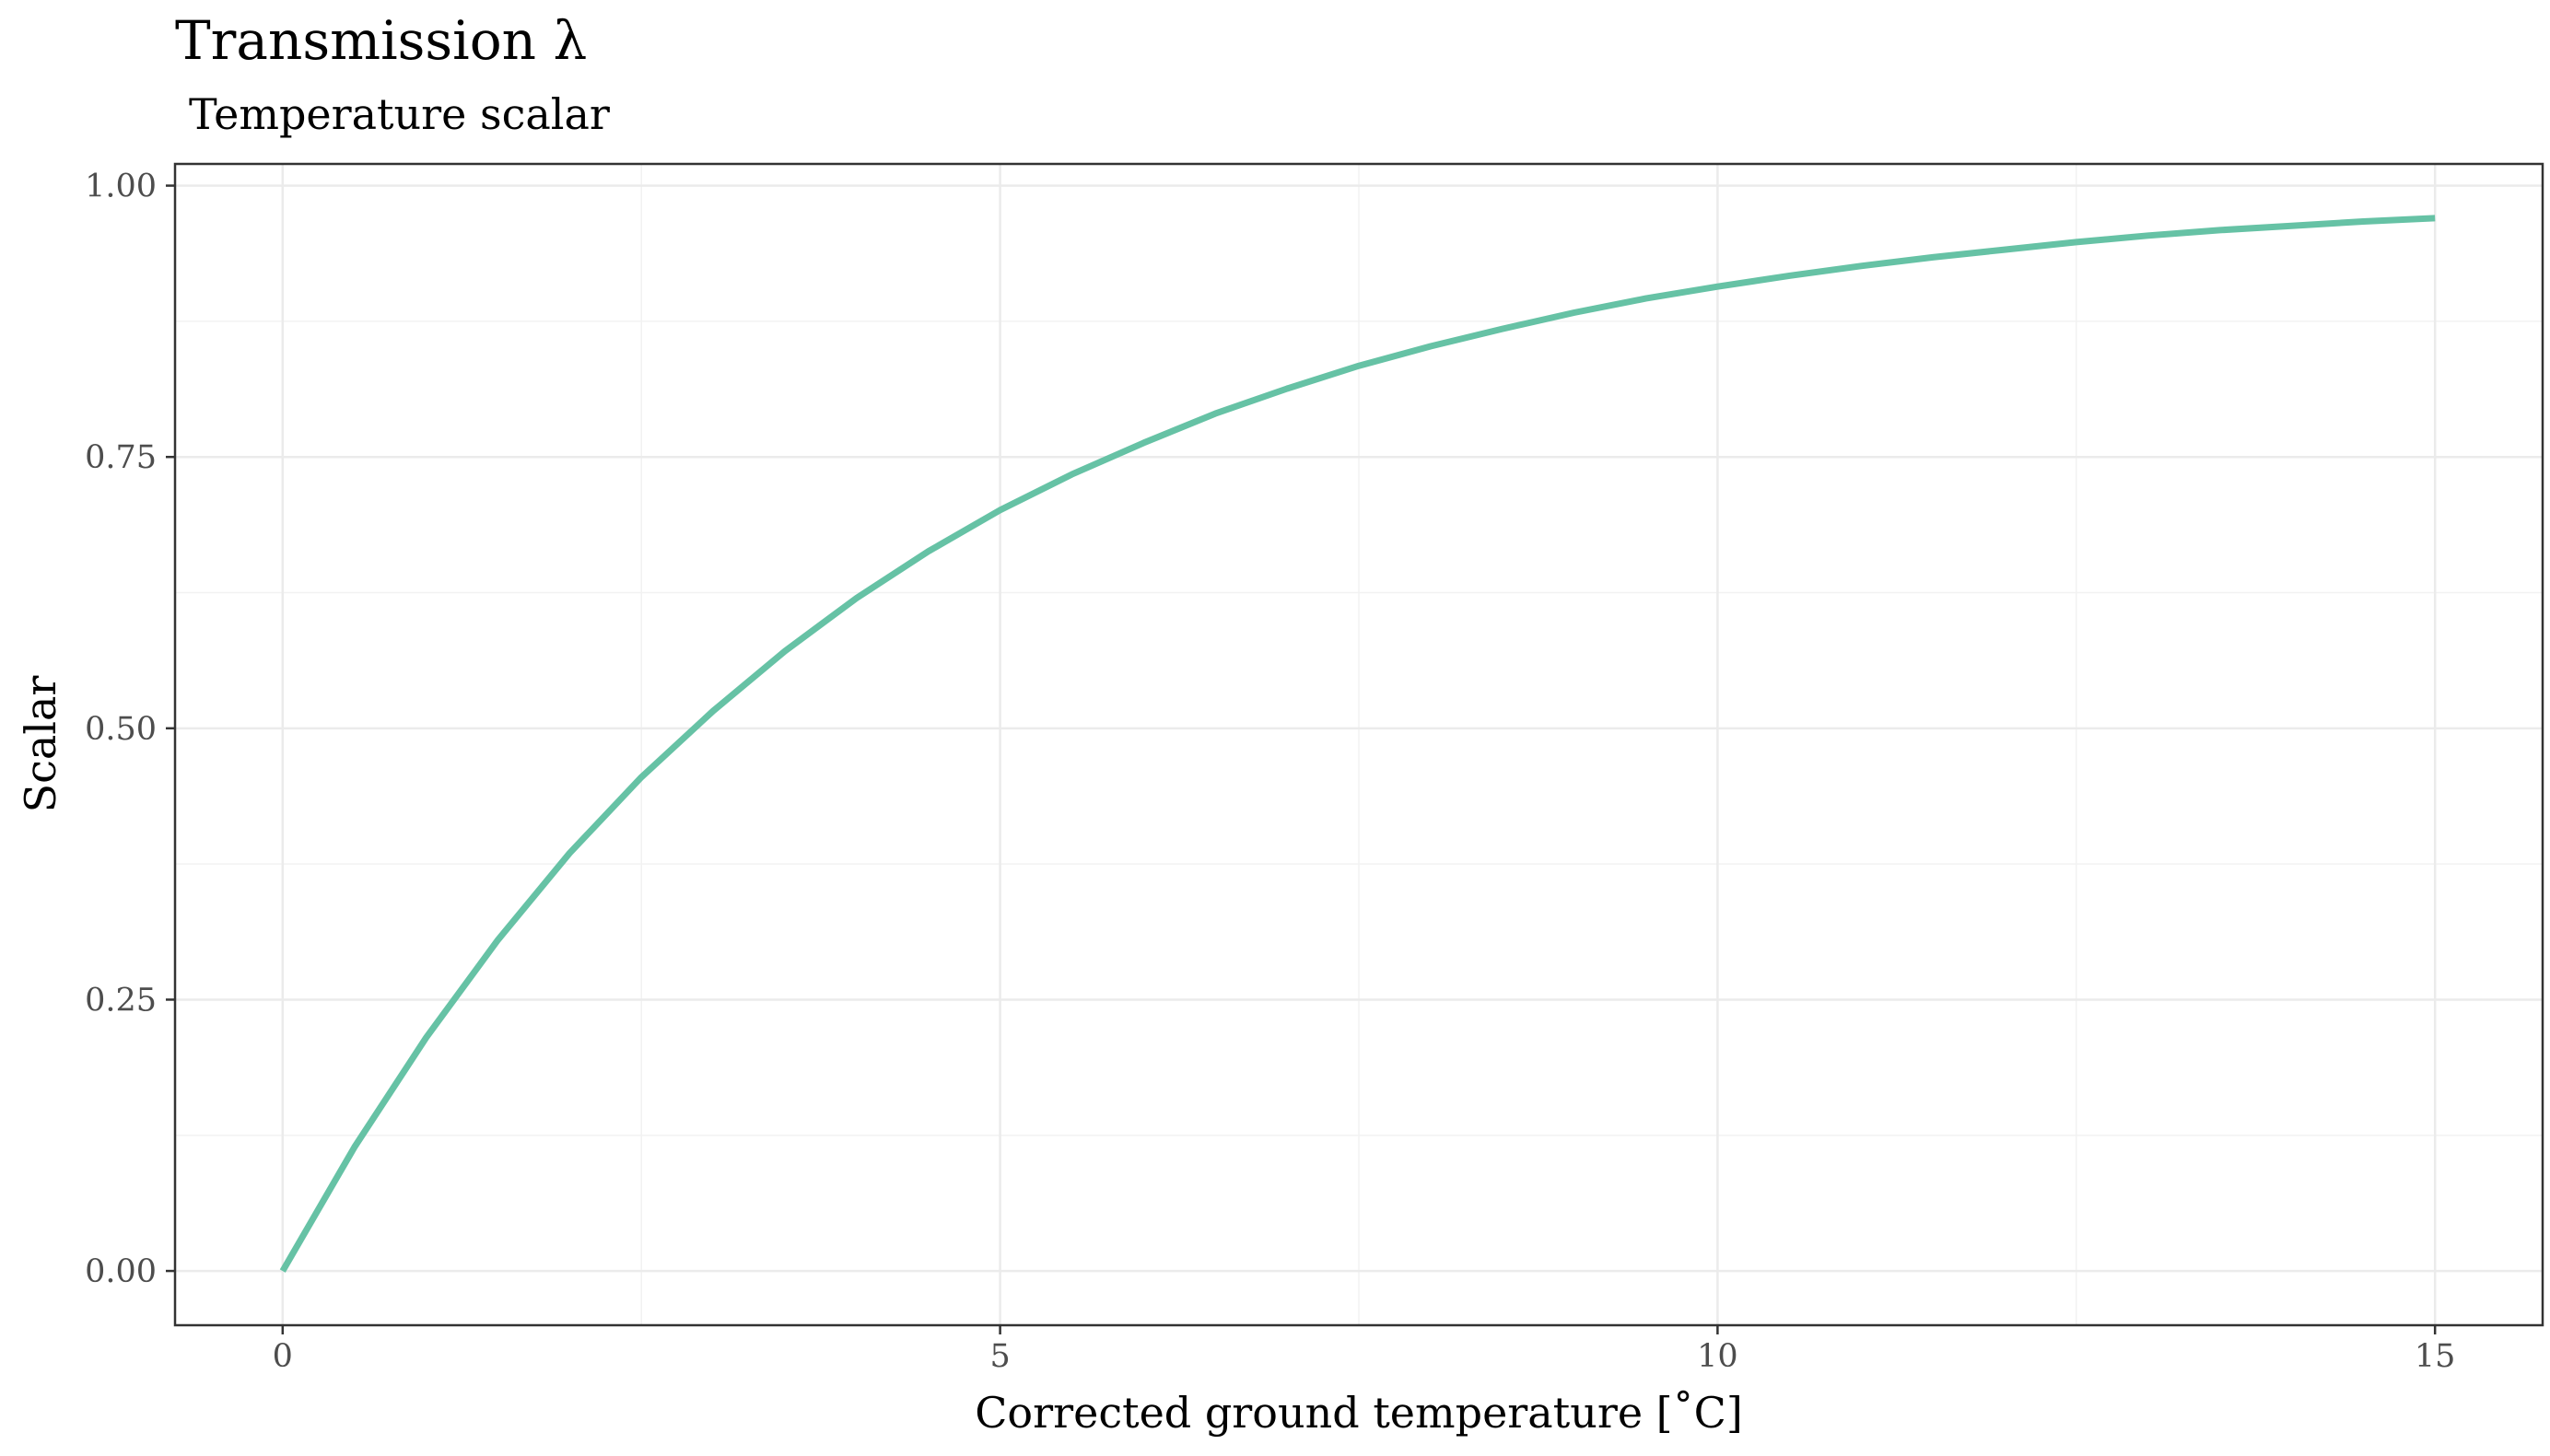  Describe the element at coordinates (283, 1356) in the screenshot. I see `x-tick-label: 0` at that location.